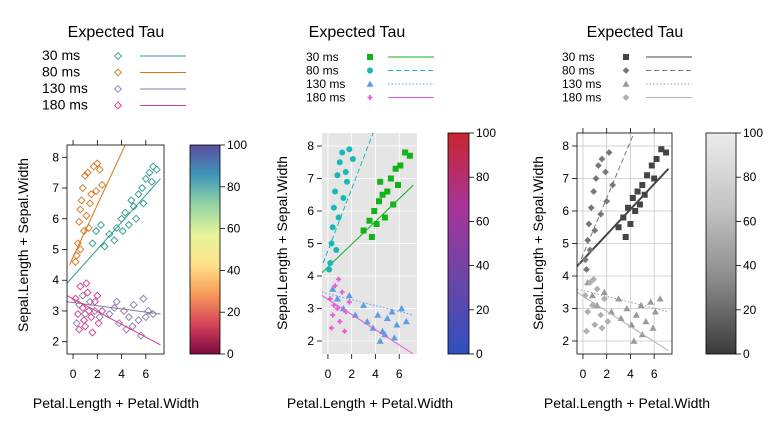  I want to click on y-tick-label: 4, so click(55, 280).